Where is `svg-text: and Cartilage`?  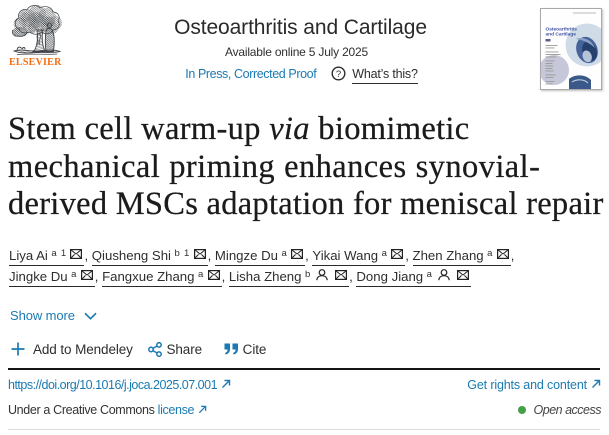 svg-text: and Cartilage is located at coordinates (561, 35).